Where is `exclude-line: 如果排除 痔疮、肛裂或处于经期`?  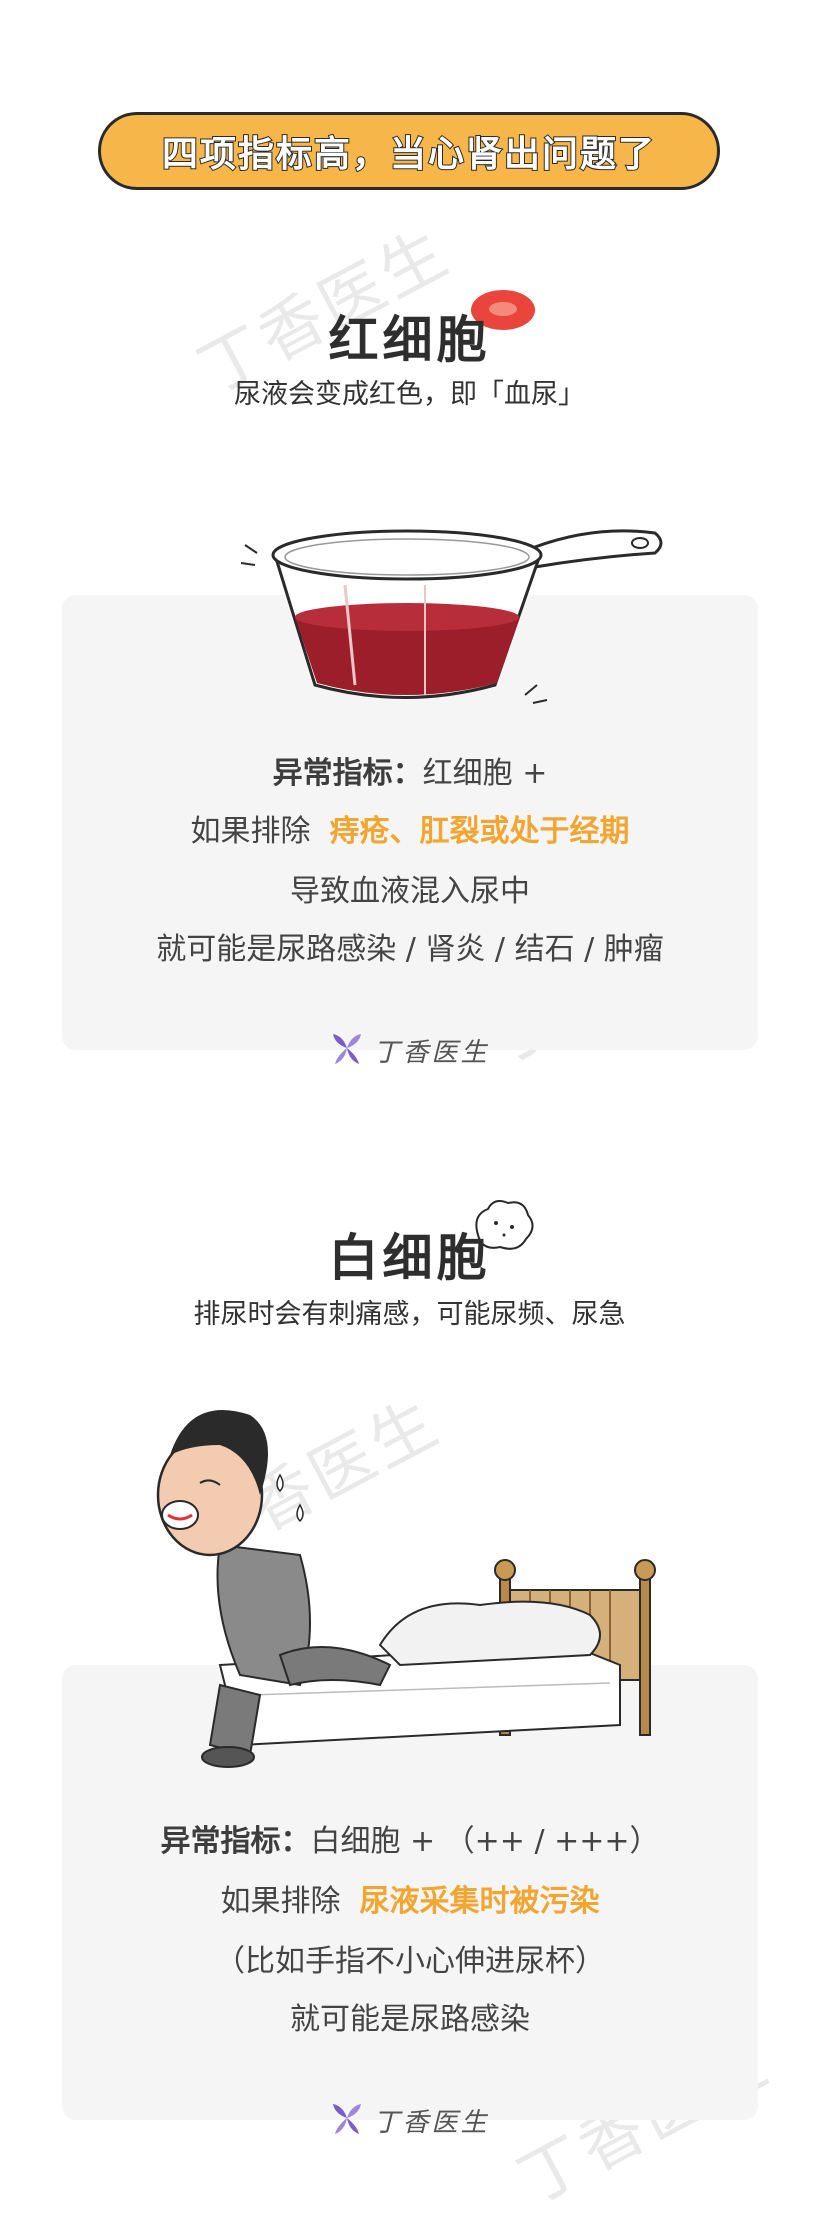
exclude-line: 如果排除 痔疮、肛裂或处于经期 is located at coordinates (410, 828).